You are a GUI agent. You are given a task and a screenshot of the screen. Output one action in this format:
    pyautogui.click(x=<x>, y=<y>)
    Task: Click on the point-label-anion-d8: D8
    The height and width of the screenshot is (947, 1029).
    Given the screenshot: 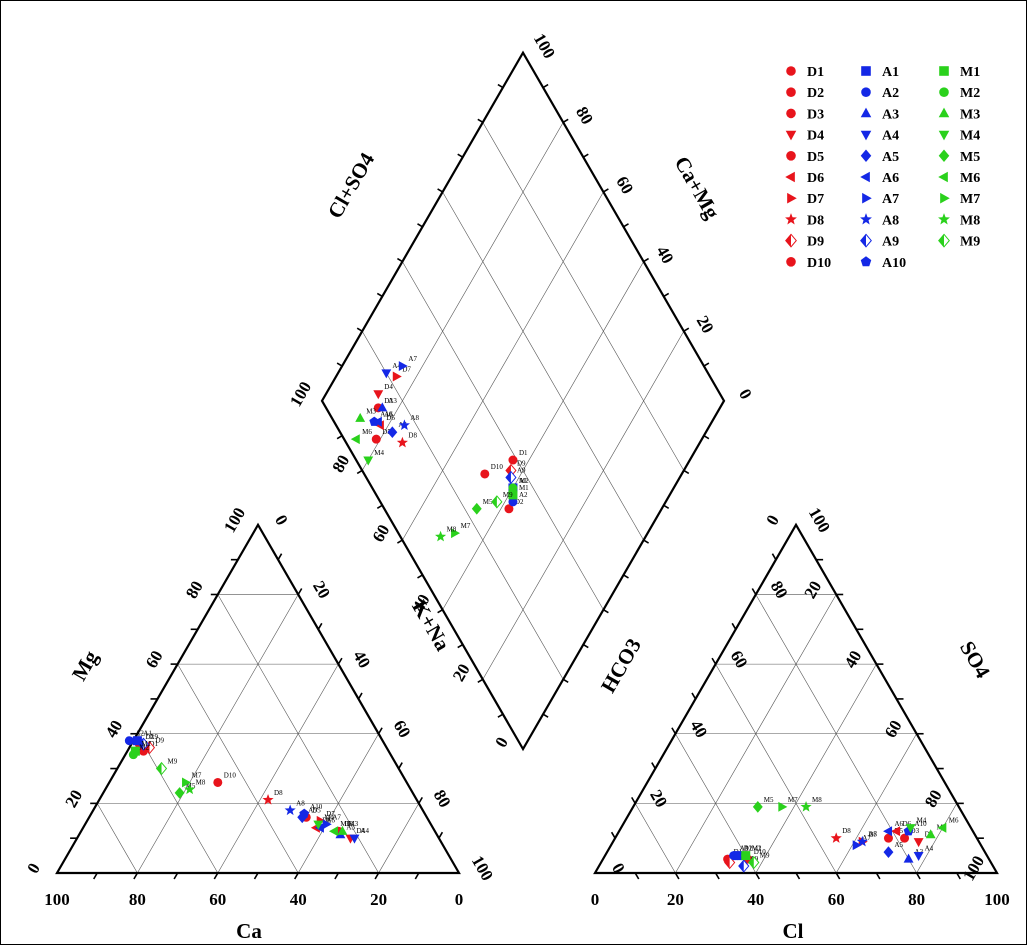 What is the action you would take?
    pyautogui.click(x=846, y=831)
    